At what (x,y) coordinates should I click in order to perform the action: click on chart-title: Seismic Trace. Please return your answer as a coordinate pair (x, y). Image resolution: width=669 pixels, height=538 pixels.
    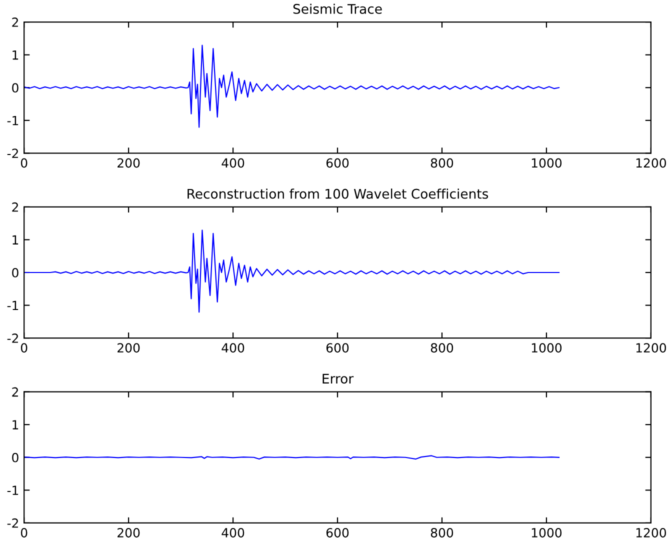
    Looking at the image, I should click on (337, 9).